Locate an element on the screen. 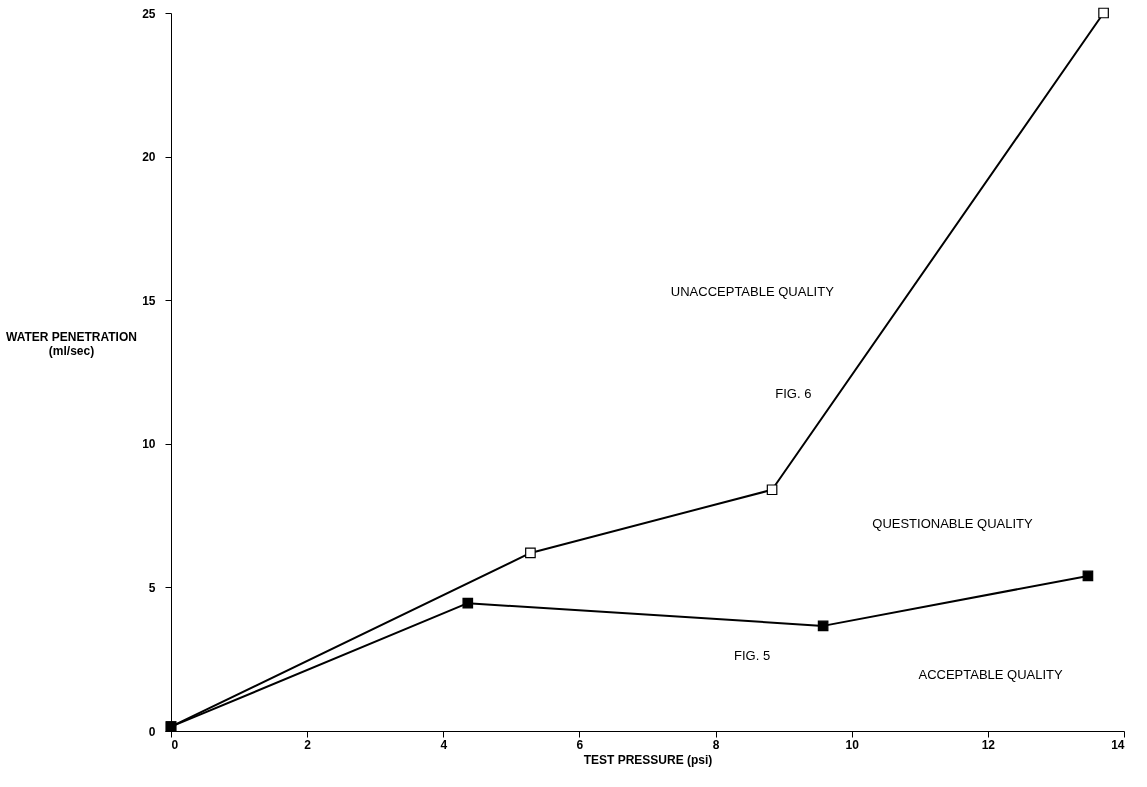  y-tick-label: 10 is located at coordinates (149, 444).